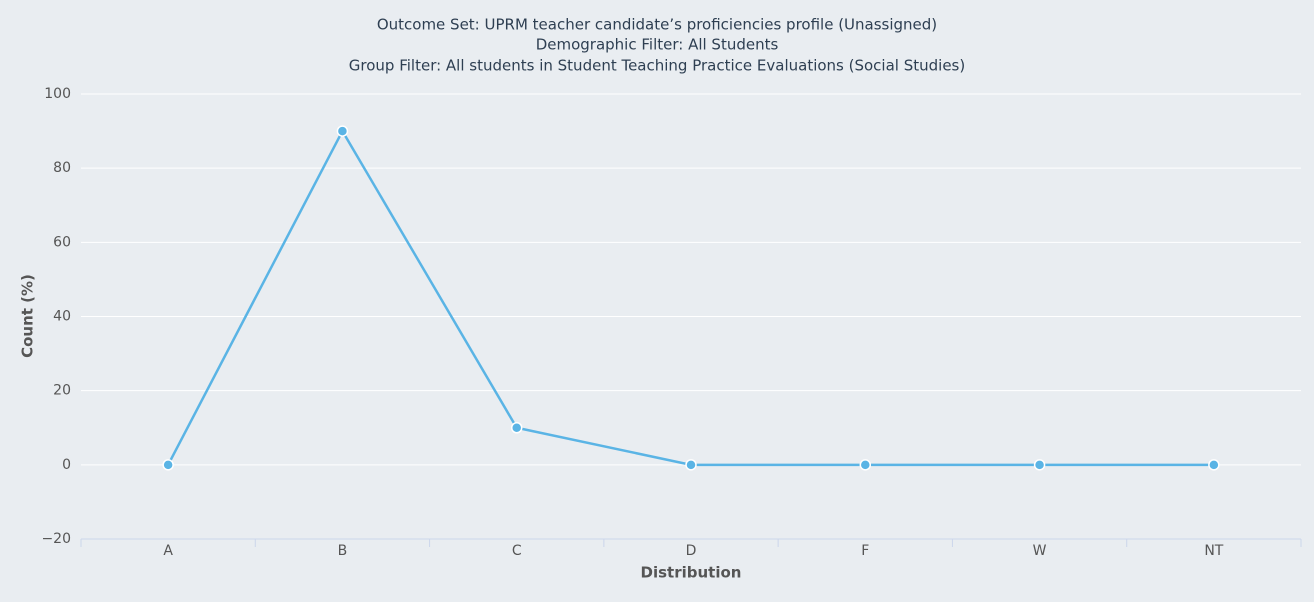 This screenshot has height=602, width=1314. I want to click on y-tick-label: 60, so click(62, 242).